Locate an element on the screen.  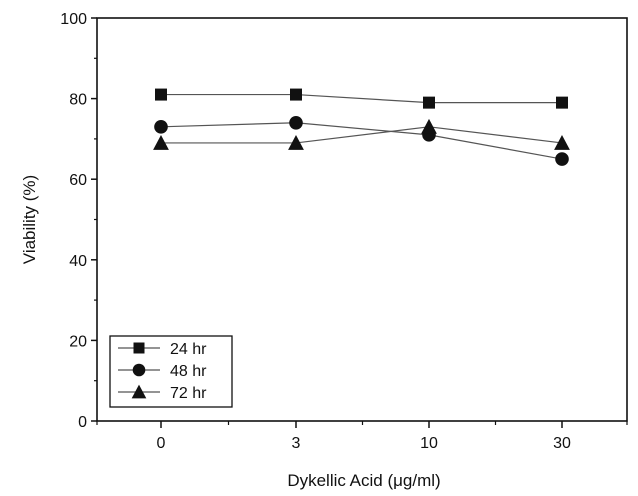
legend: 24 hr 48 hr 72 hr is located at coordinates (171, 371).